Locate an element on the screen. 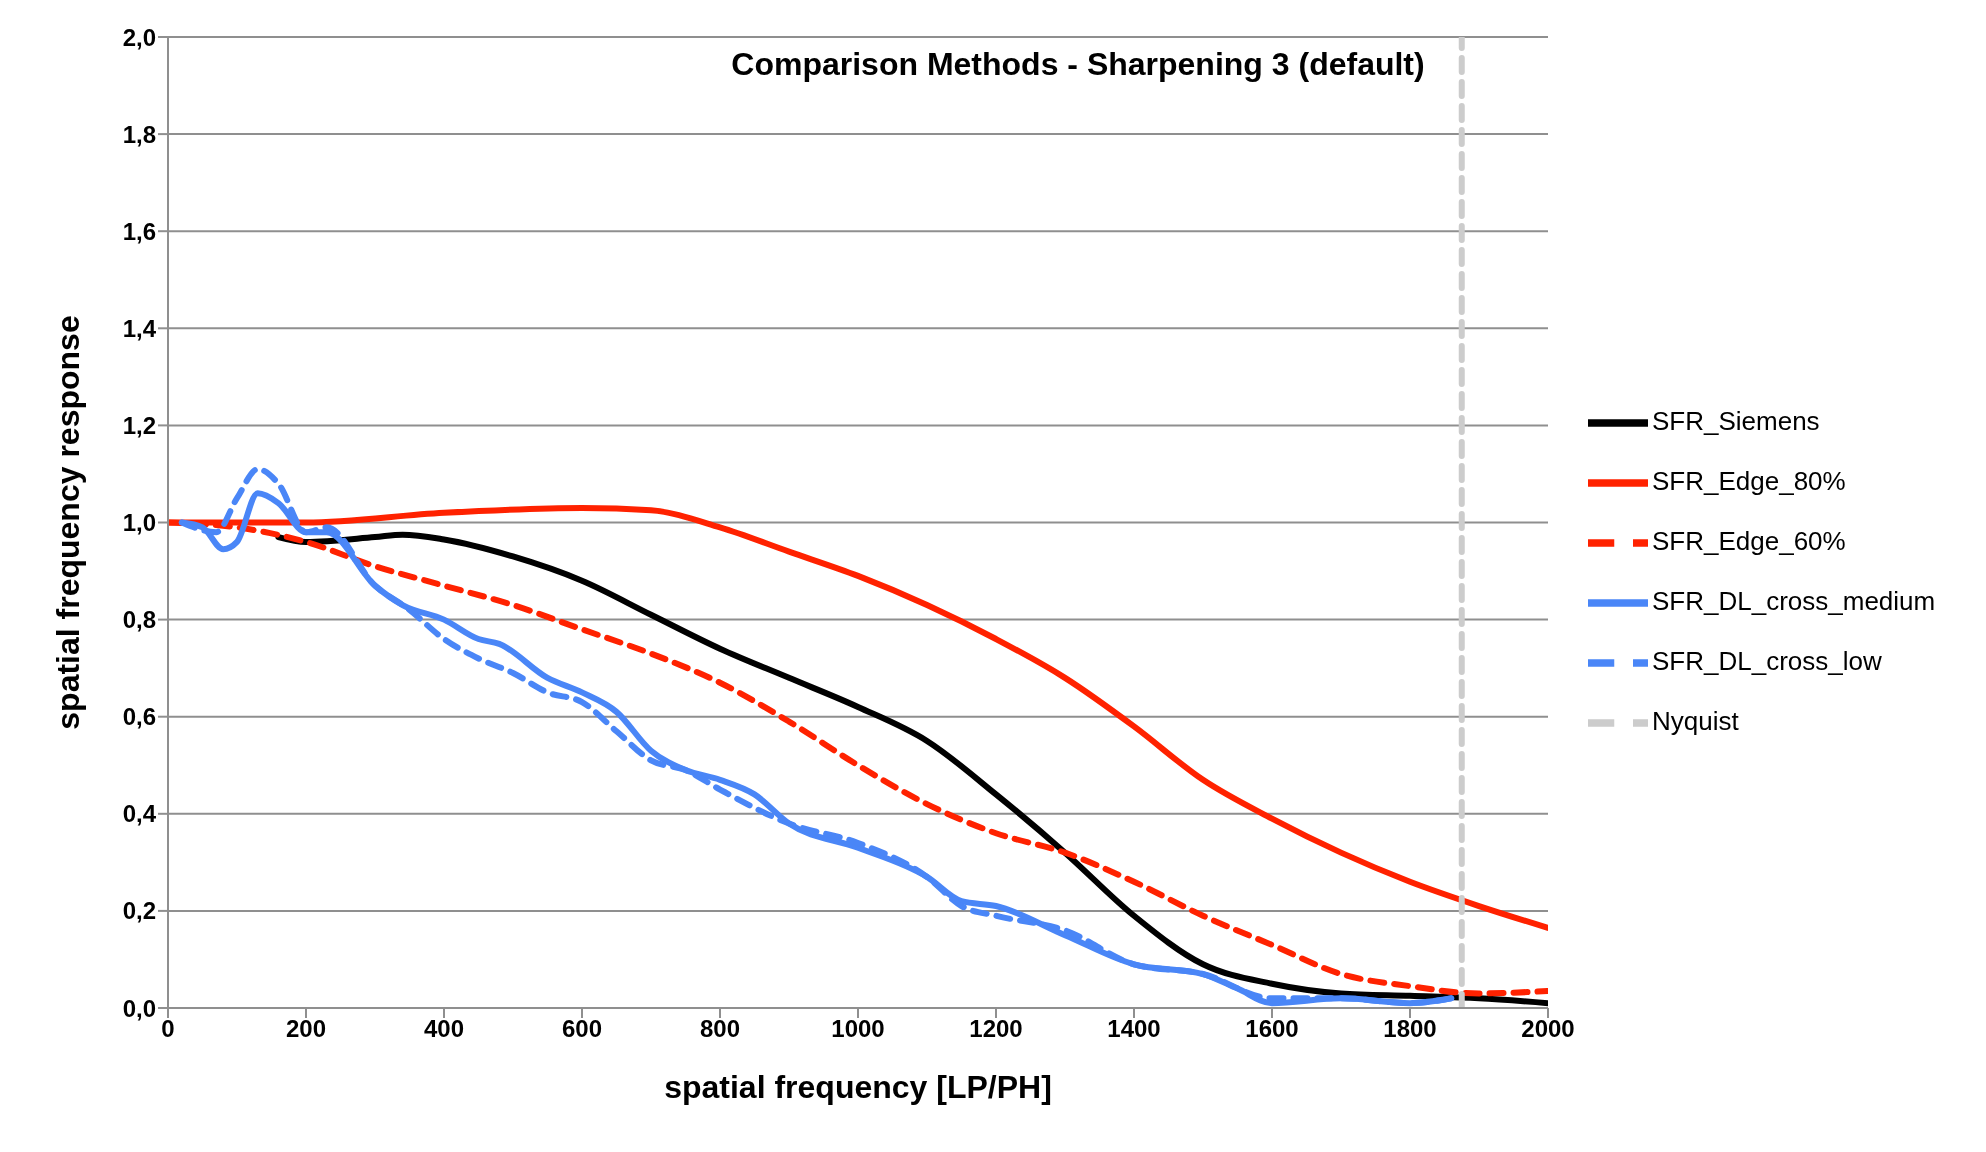 The image size is (1986, 1152). chart-title: Comparison Methods - Sharpening 3 (default) is located at coordinates (1078, 64).